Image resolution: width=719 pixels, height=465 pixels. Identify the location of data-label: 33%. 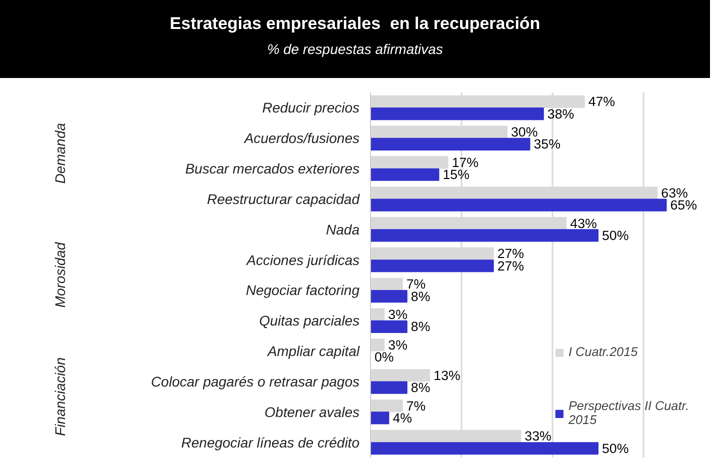
(538, 436).